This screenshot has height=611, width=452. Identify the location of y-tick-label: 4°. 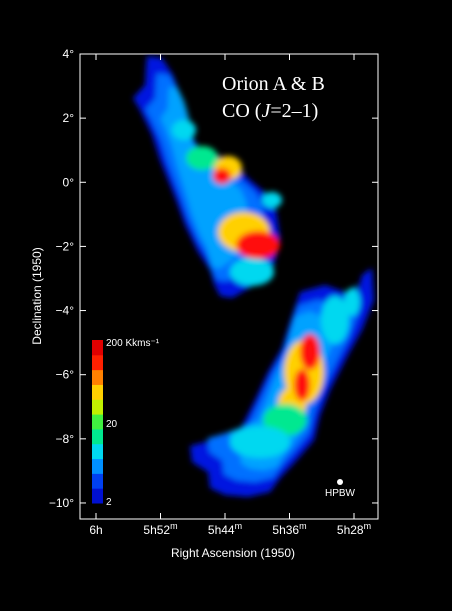
(69, 54).